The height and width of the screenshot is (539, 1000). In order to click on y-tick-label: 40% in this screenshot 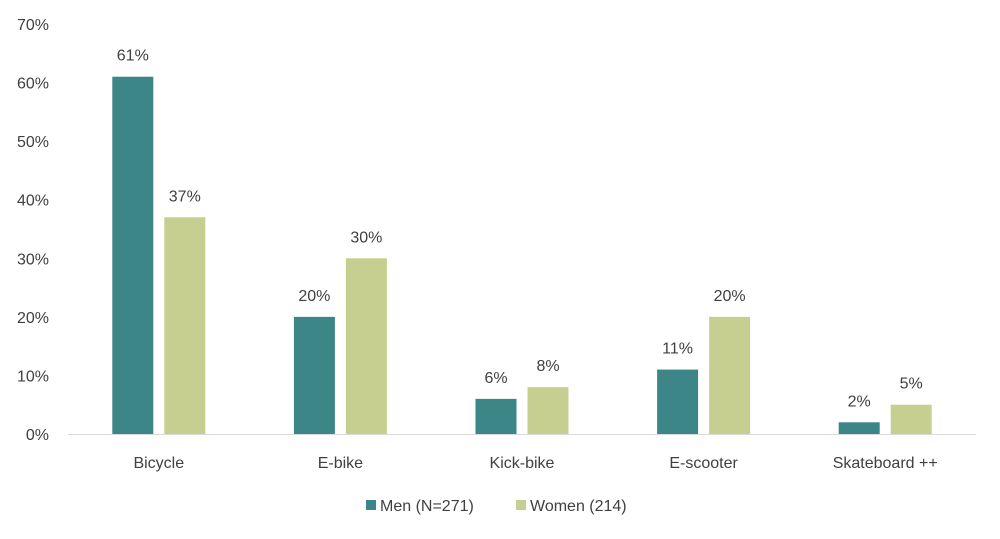, I will do `click(33, 201)`.